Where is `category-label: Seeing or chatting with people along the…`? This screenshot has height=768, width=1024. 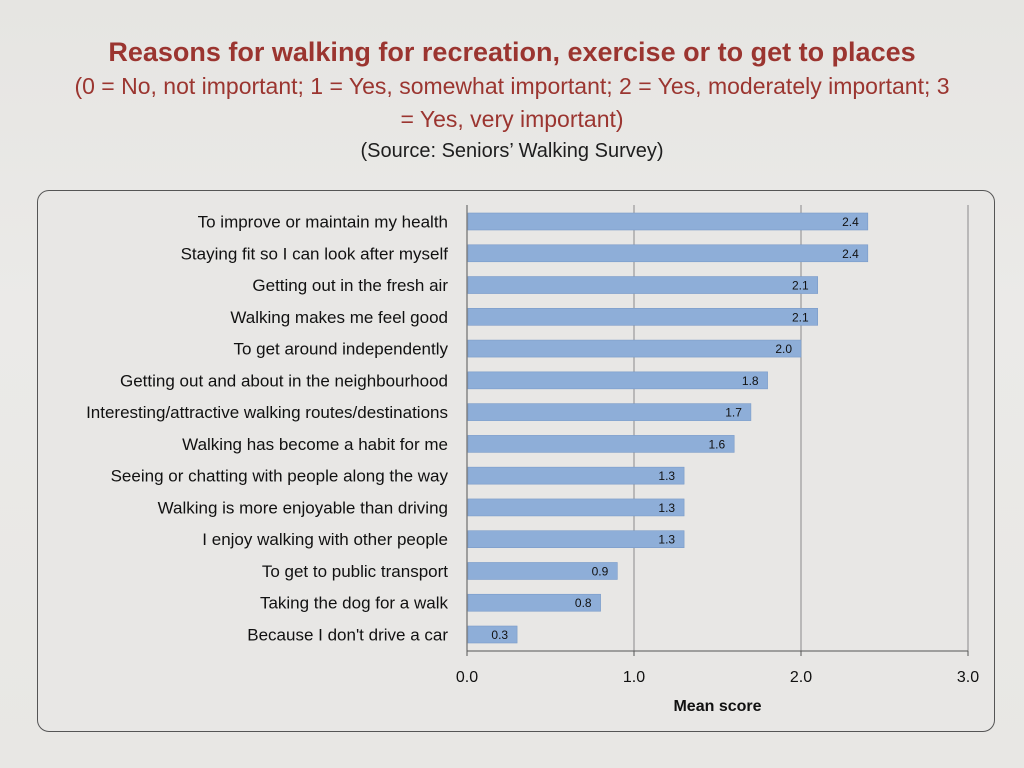 category-label: Seeing or chatting with people along the… is located at coordinates (280, 476).